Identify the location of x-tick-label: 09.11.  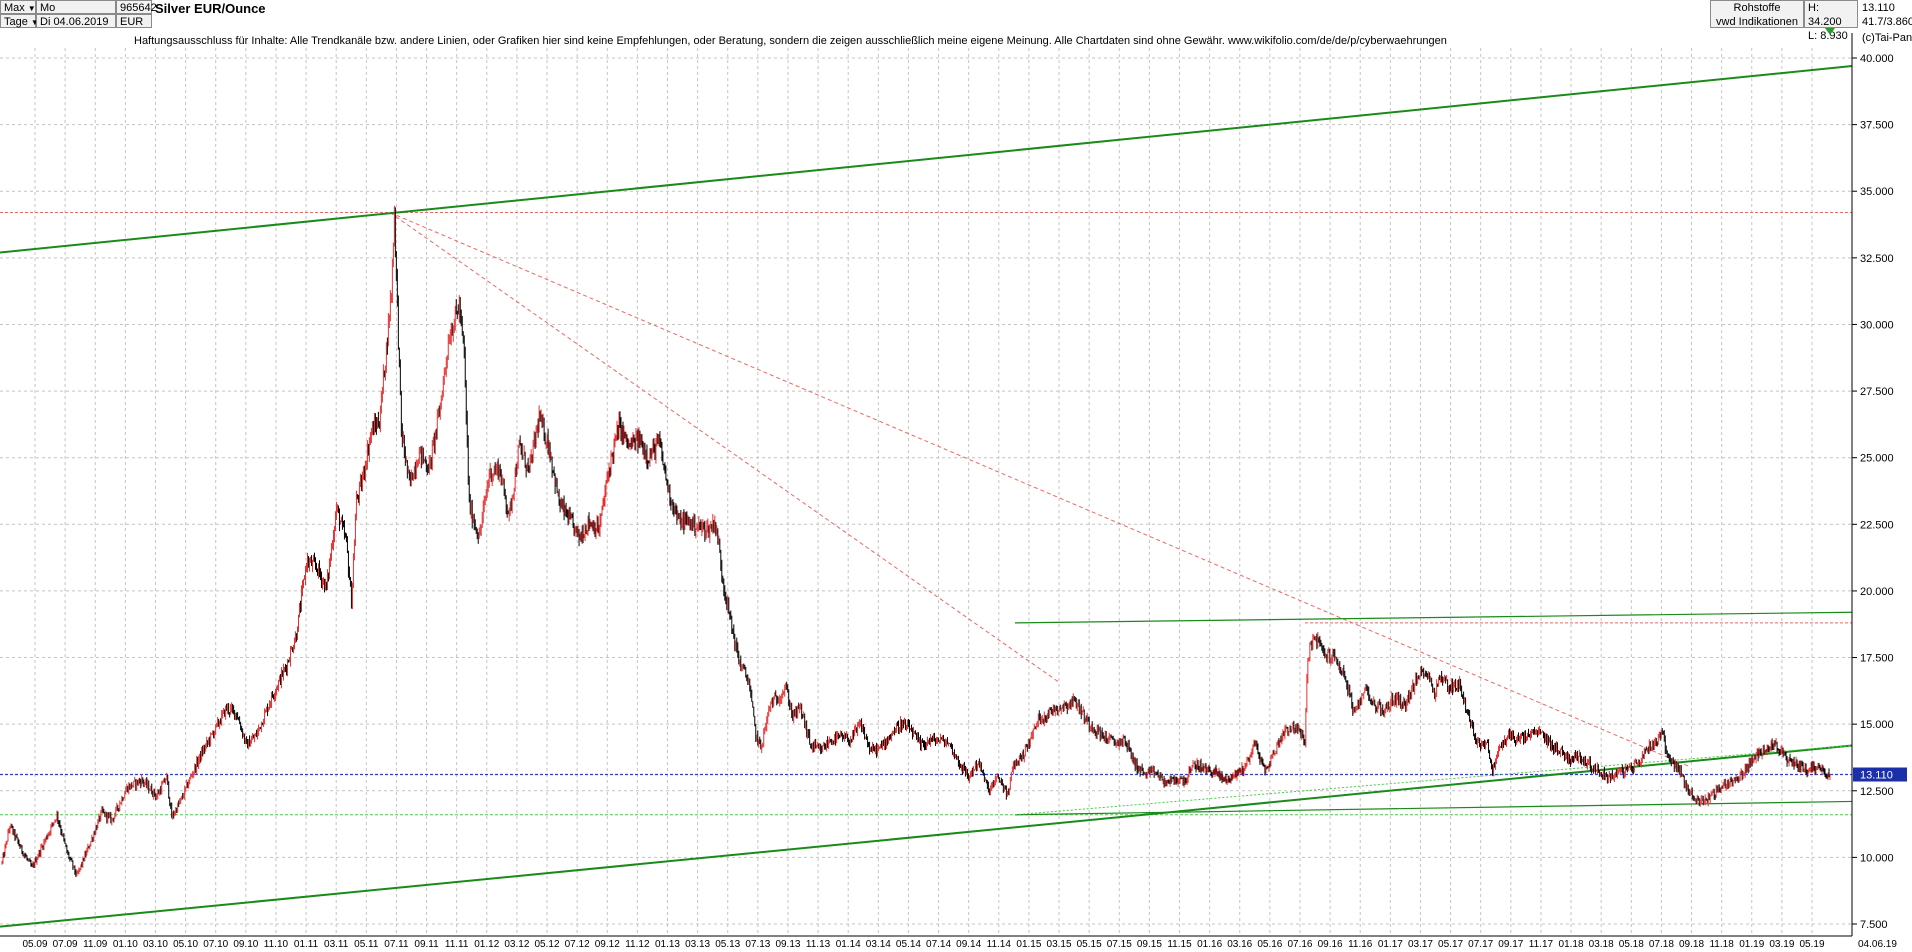
(426, 944).